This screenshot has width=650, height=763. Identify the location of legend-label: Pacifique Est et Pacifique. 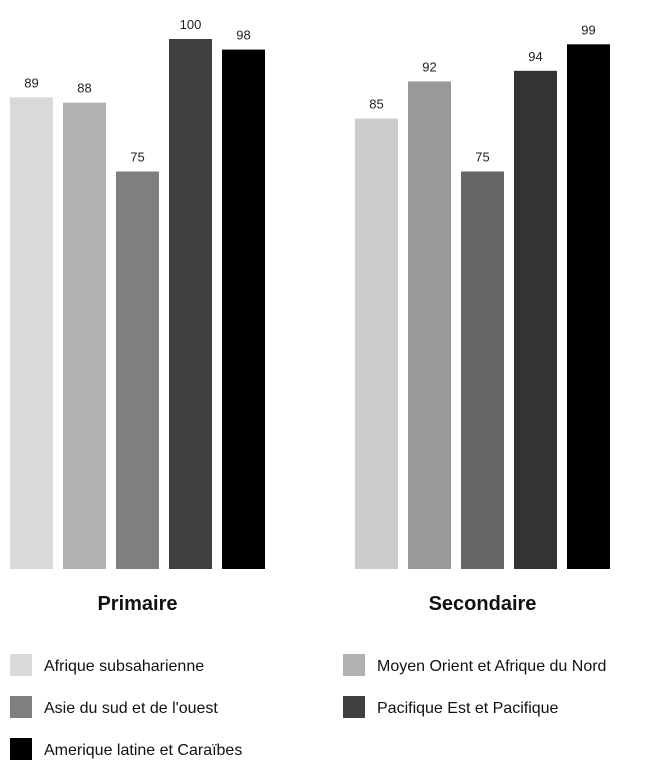
(468, 708).